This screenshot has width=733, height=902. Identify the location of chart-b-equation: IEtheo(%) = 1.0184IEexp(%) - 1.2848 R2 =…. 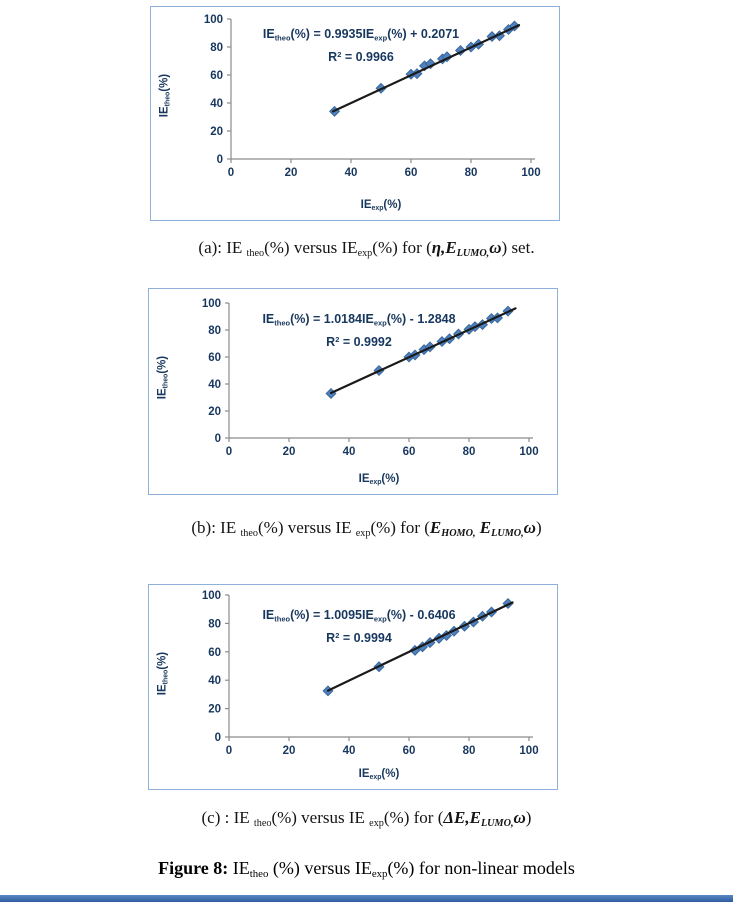
(359, 331).